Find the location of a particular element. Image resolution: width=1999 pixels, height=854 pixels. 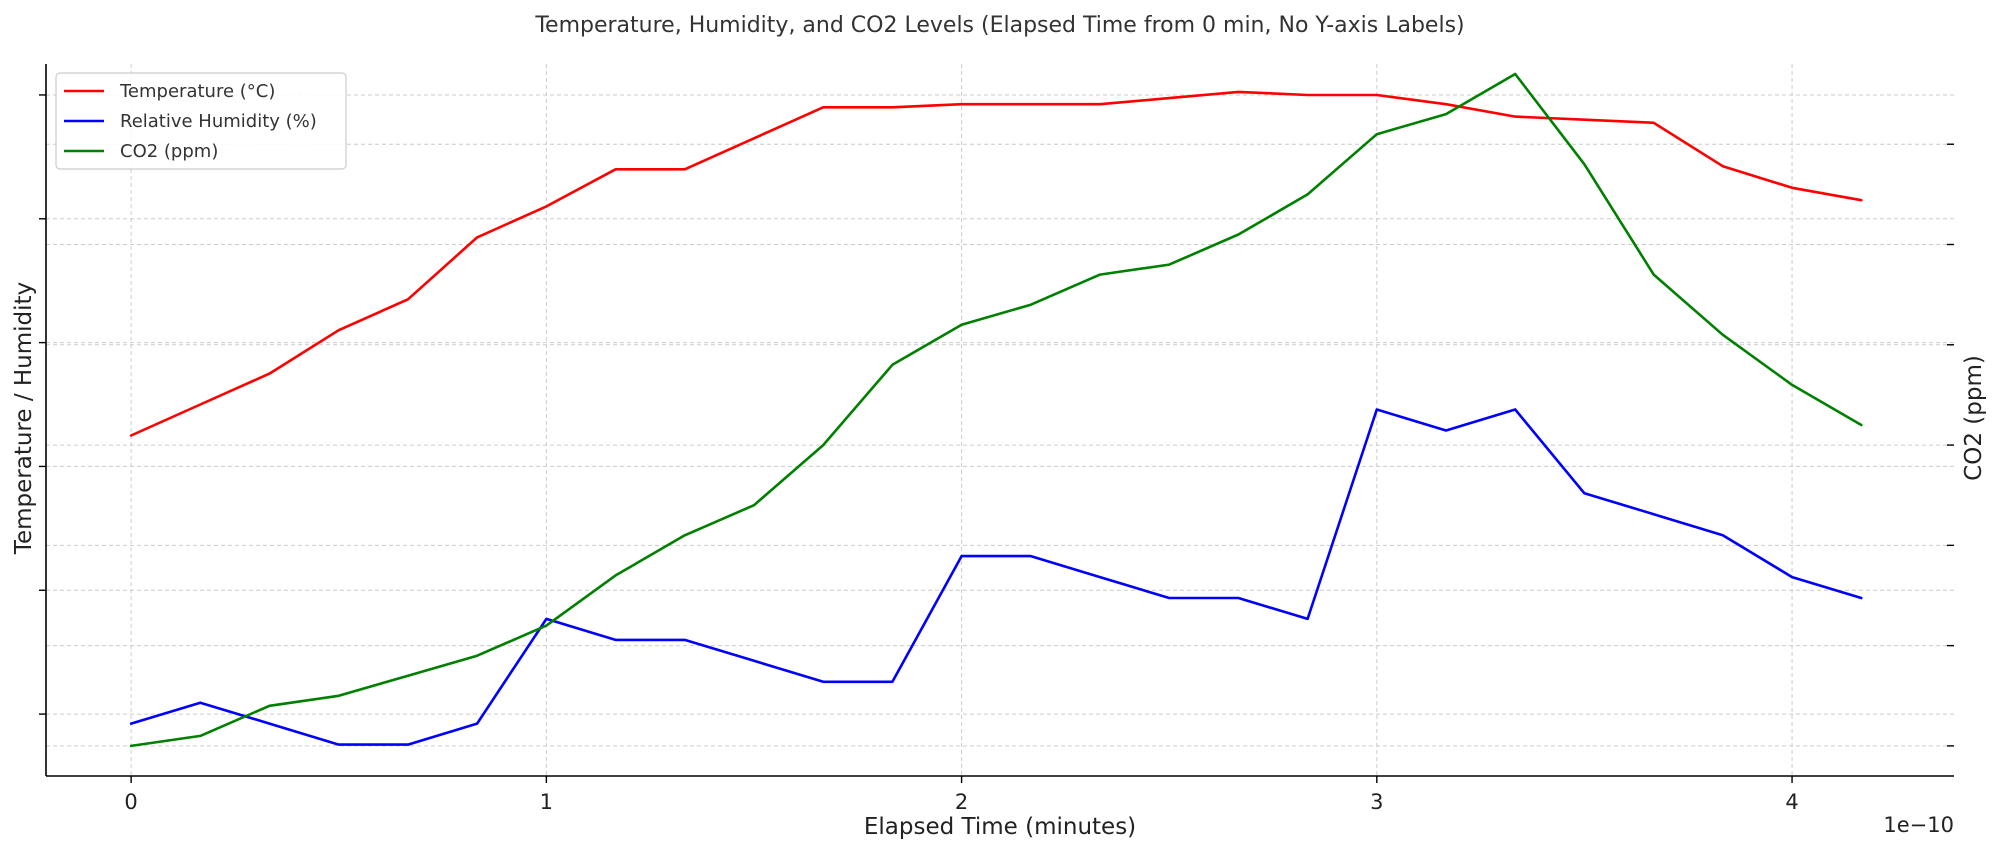

left-axis-ticks is located at coordinates (42, 404).